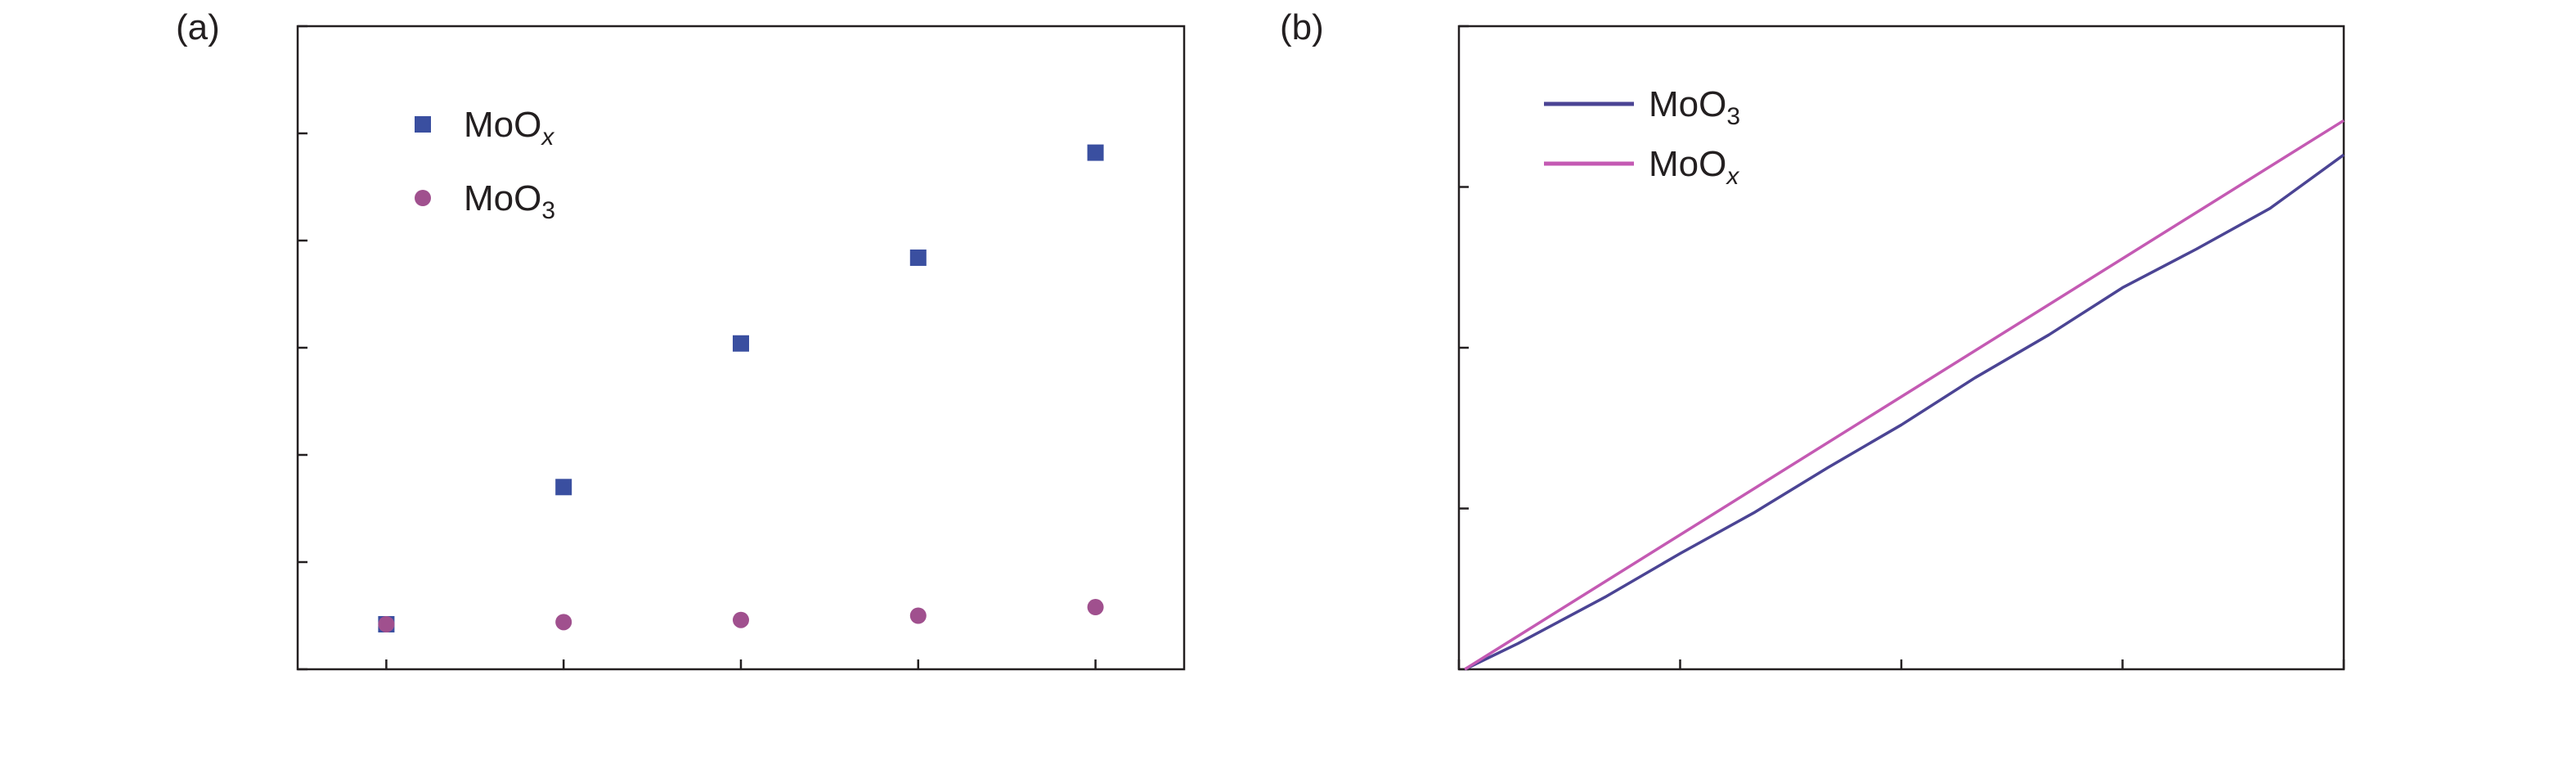  What do you see at coordinates (423, 198) in the screenshot?
I see `legend-marker-moo3` at bounding box center [423, 198].